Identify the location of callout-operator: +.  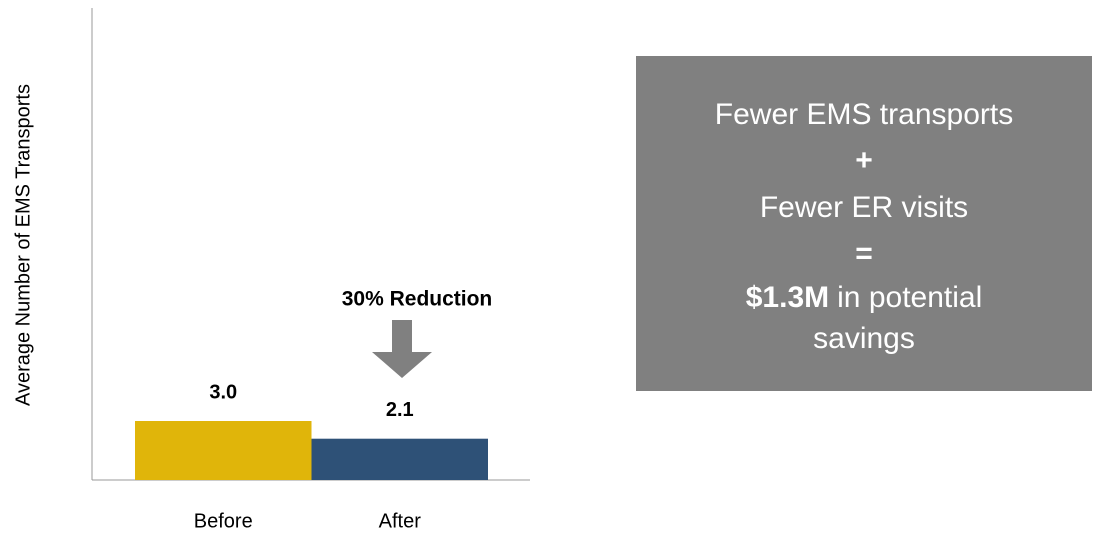
(864, 160).